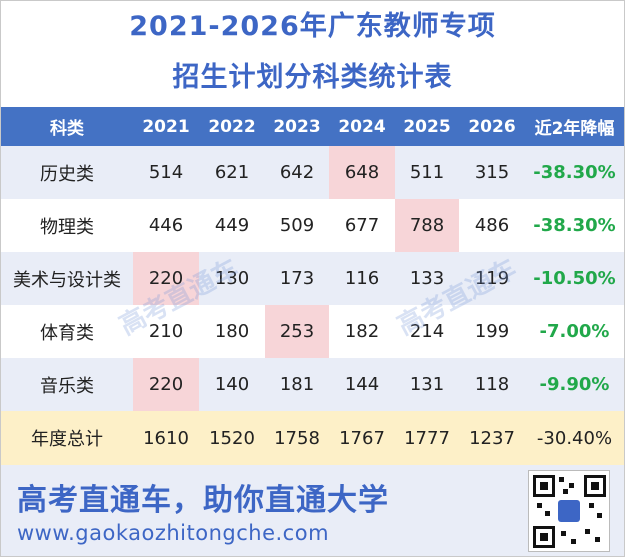 The height and width of the screenshot is (557, 625). I want to click on table-cell: 180, so click(232, 331).